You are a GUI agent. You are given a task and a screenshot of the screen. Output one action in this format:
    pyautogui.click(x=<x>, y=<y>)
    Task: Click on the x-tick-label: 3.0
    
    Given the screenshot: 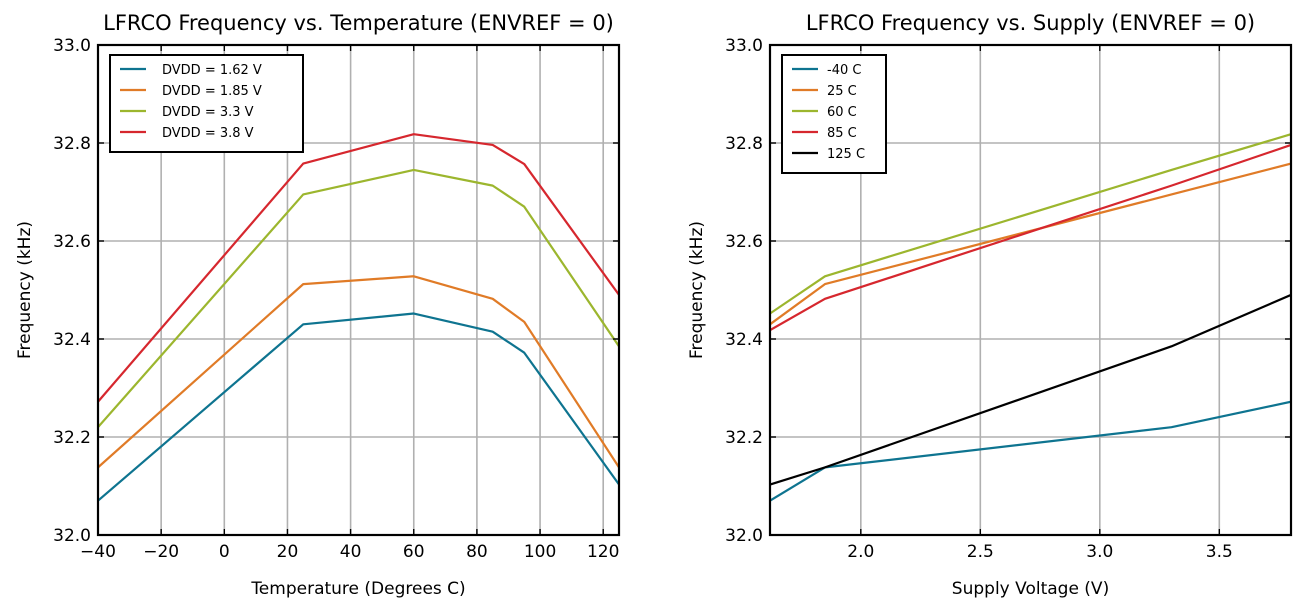 What is the action you would take?
    pyautogui.click(x=1099, y=552)
    